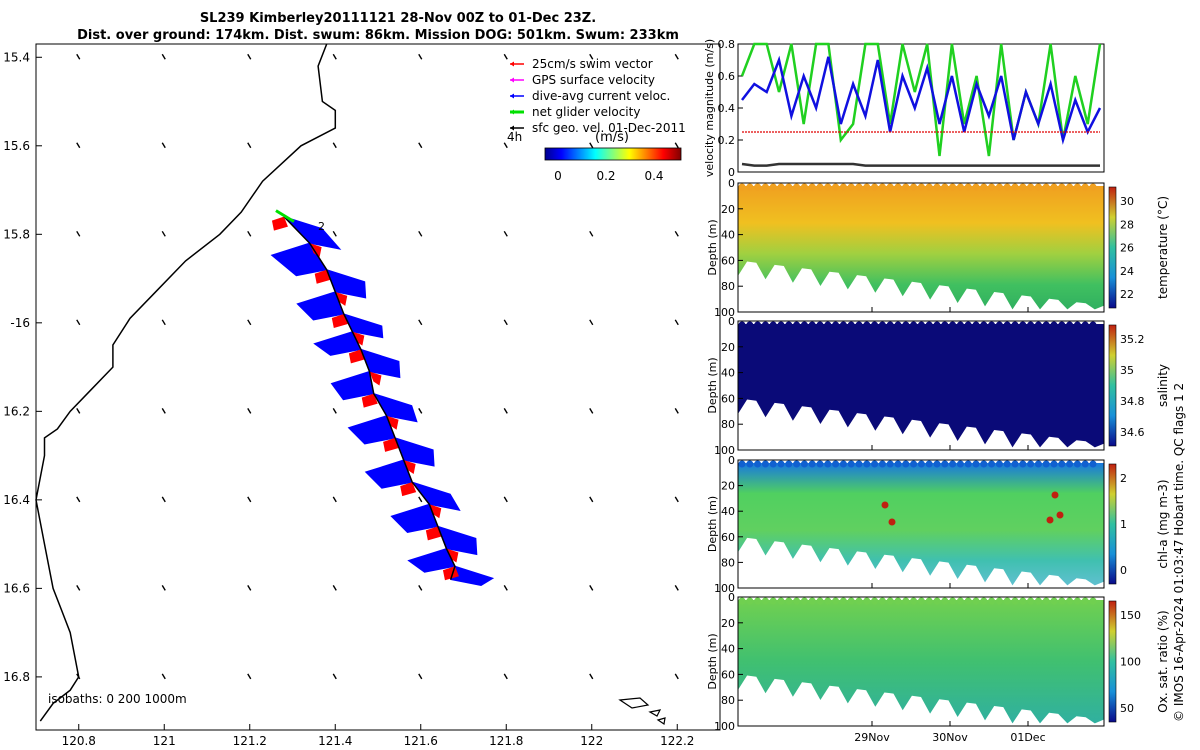 This screenshot has width=1200, height=750. I want to click on heatmap-colorbar-label: salinity, so click(1163, 385).